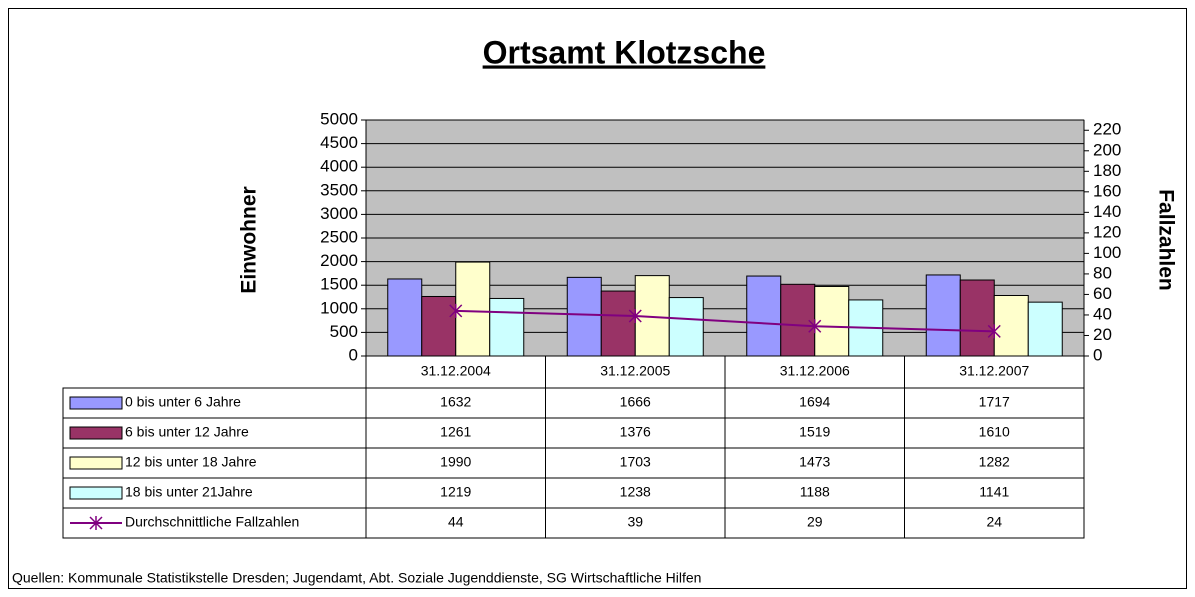 The height and width of the screenshot is (597, 1195). Describe the element at coordinates (191, 462) in the screenshot. I see `legend-label: 12 bis unter 18 Jahre` at that location.